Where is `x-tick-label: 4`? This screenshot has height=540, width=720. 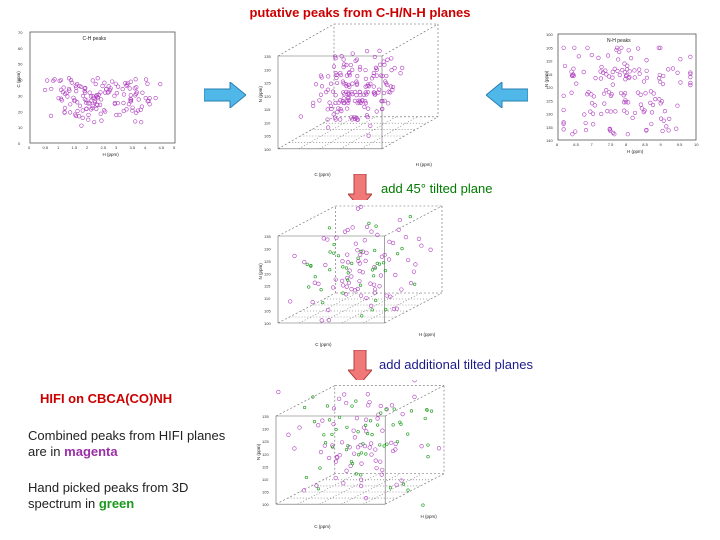
x-tick-label: 4 is located at coordinates (145, 147).